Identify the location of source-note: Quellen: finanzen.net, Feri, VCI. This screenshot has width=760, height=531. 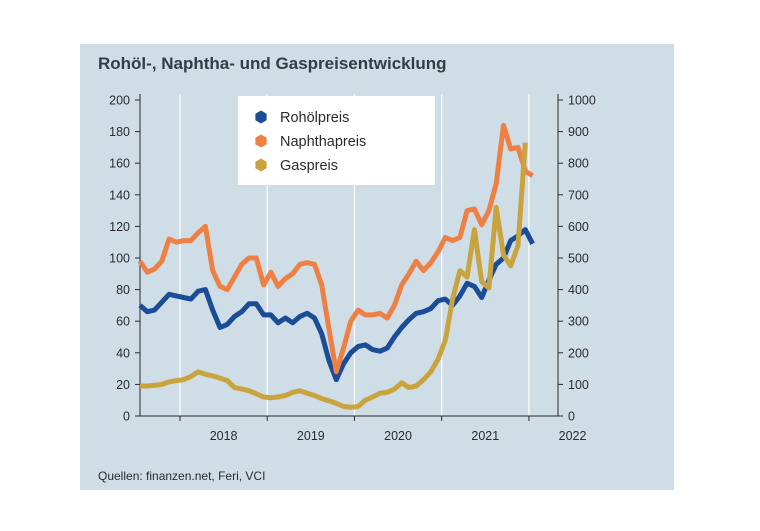
(181, 476).